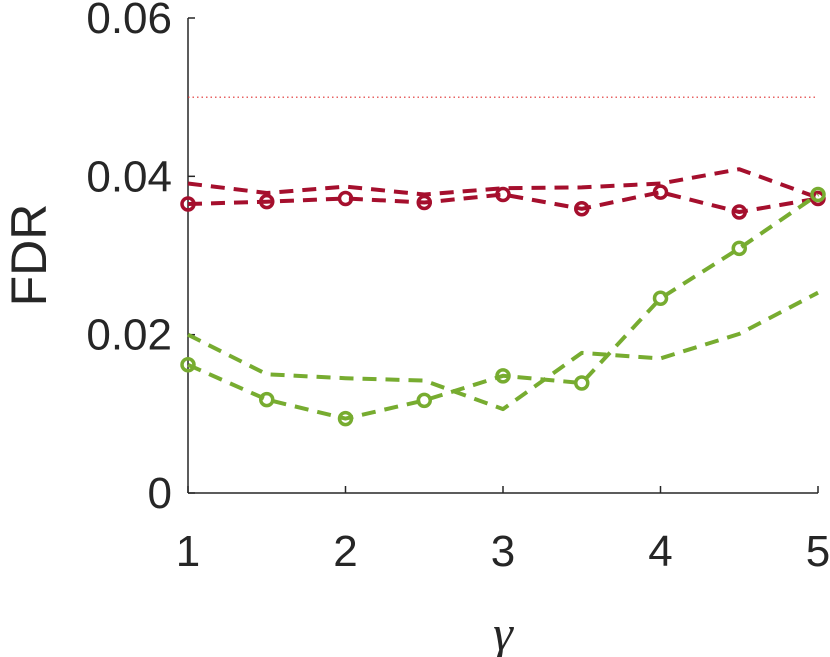 The height and width of the screenshot is (657, 830). Describe the element at coordinates (188, 551) in the screenshot. I see `x-tick-label: 1` at that location.